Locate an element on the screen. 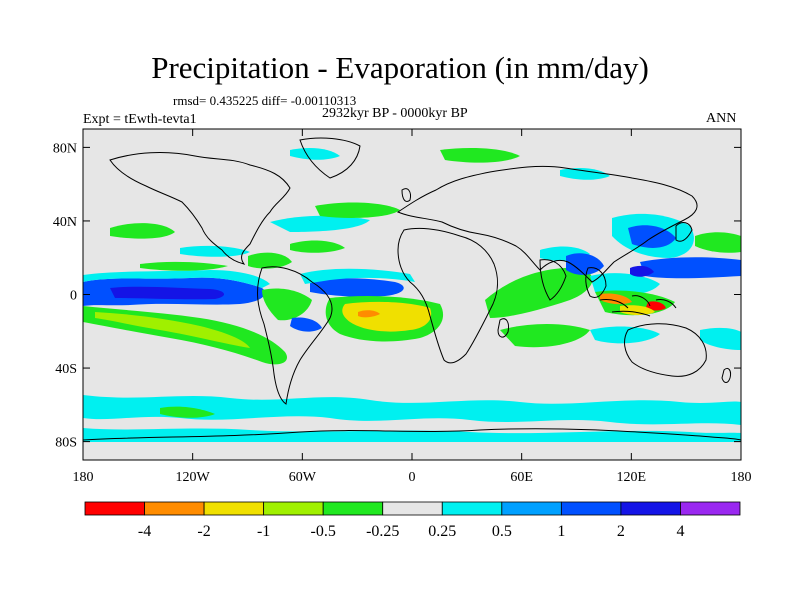 This screenshot has height=600, width=800. region-caribbean-green is located at coordinates (270, 260).